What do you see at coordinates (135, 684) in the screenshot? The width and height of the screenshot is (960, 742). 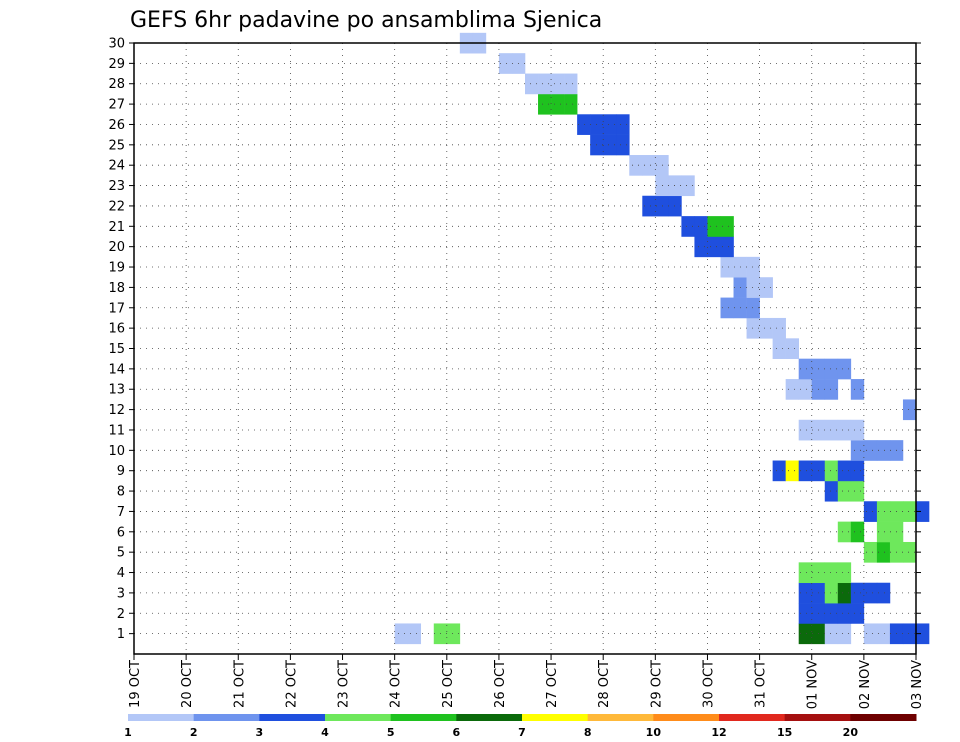 I see `x-tick-label: 19 OCT` at bounding box center [135, 684].